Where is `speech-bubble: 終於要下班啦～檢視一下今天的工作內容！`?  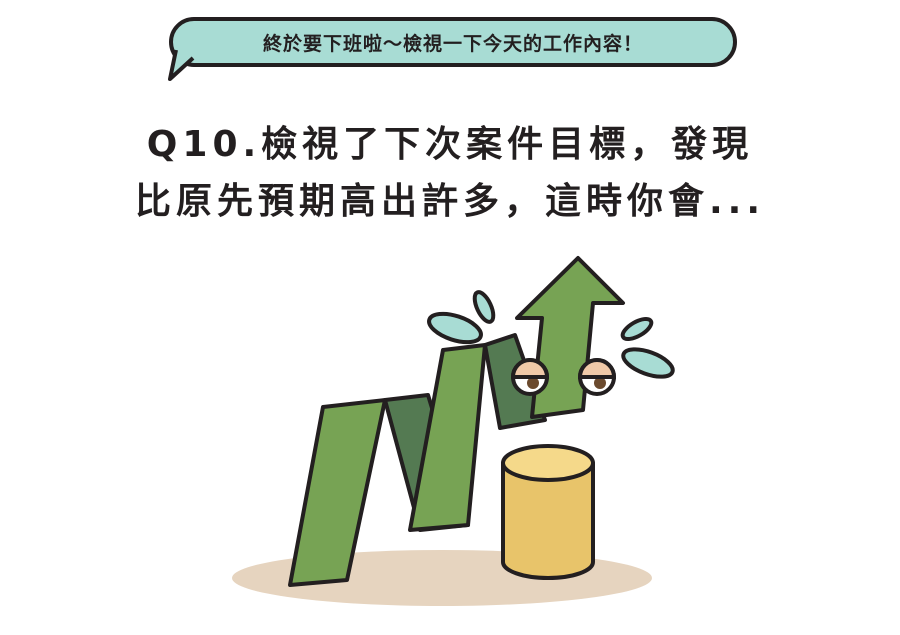 speech-bubble: 終於要下班啦～檢視一下今天的工作內容！ is located at coordinates (453, 42).